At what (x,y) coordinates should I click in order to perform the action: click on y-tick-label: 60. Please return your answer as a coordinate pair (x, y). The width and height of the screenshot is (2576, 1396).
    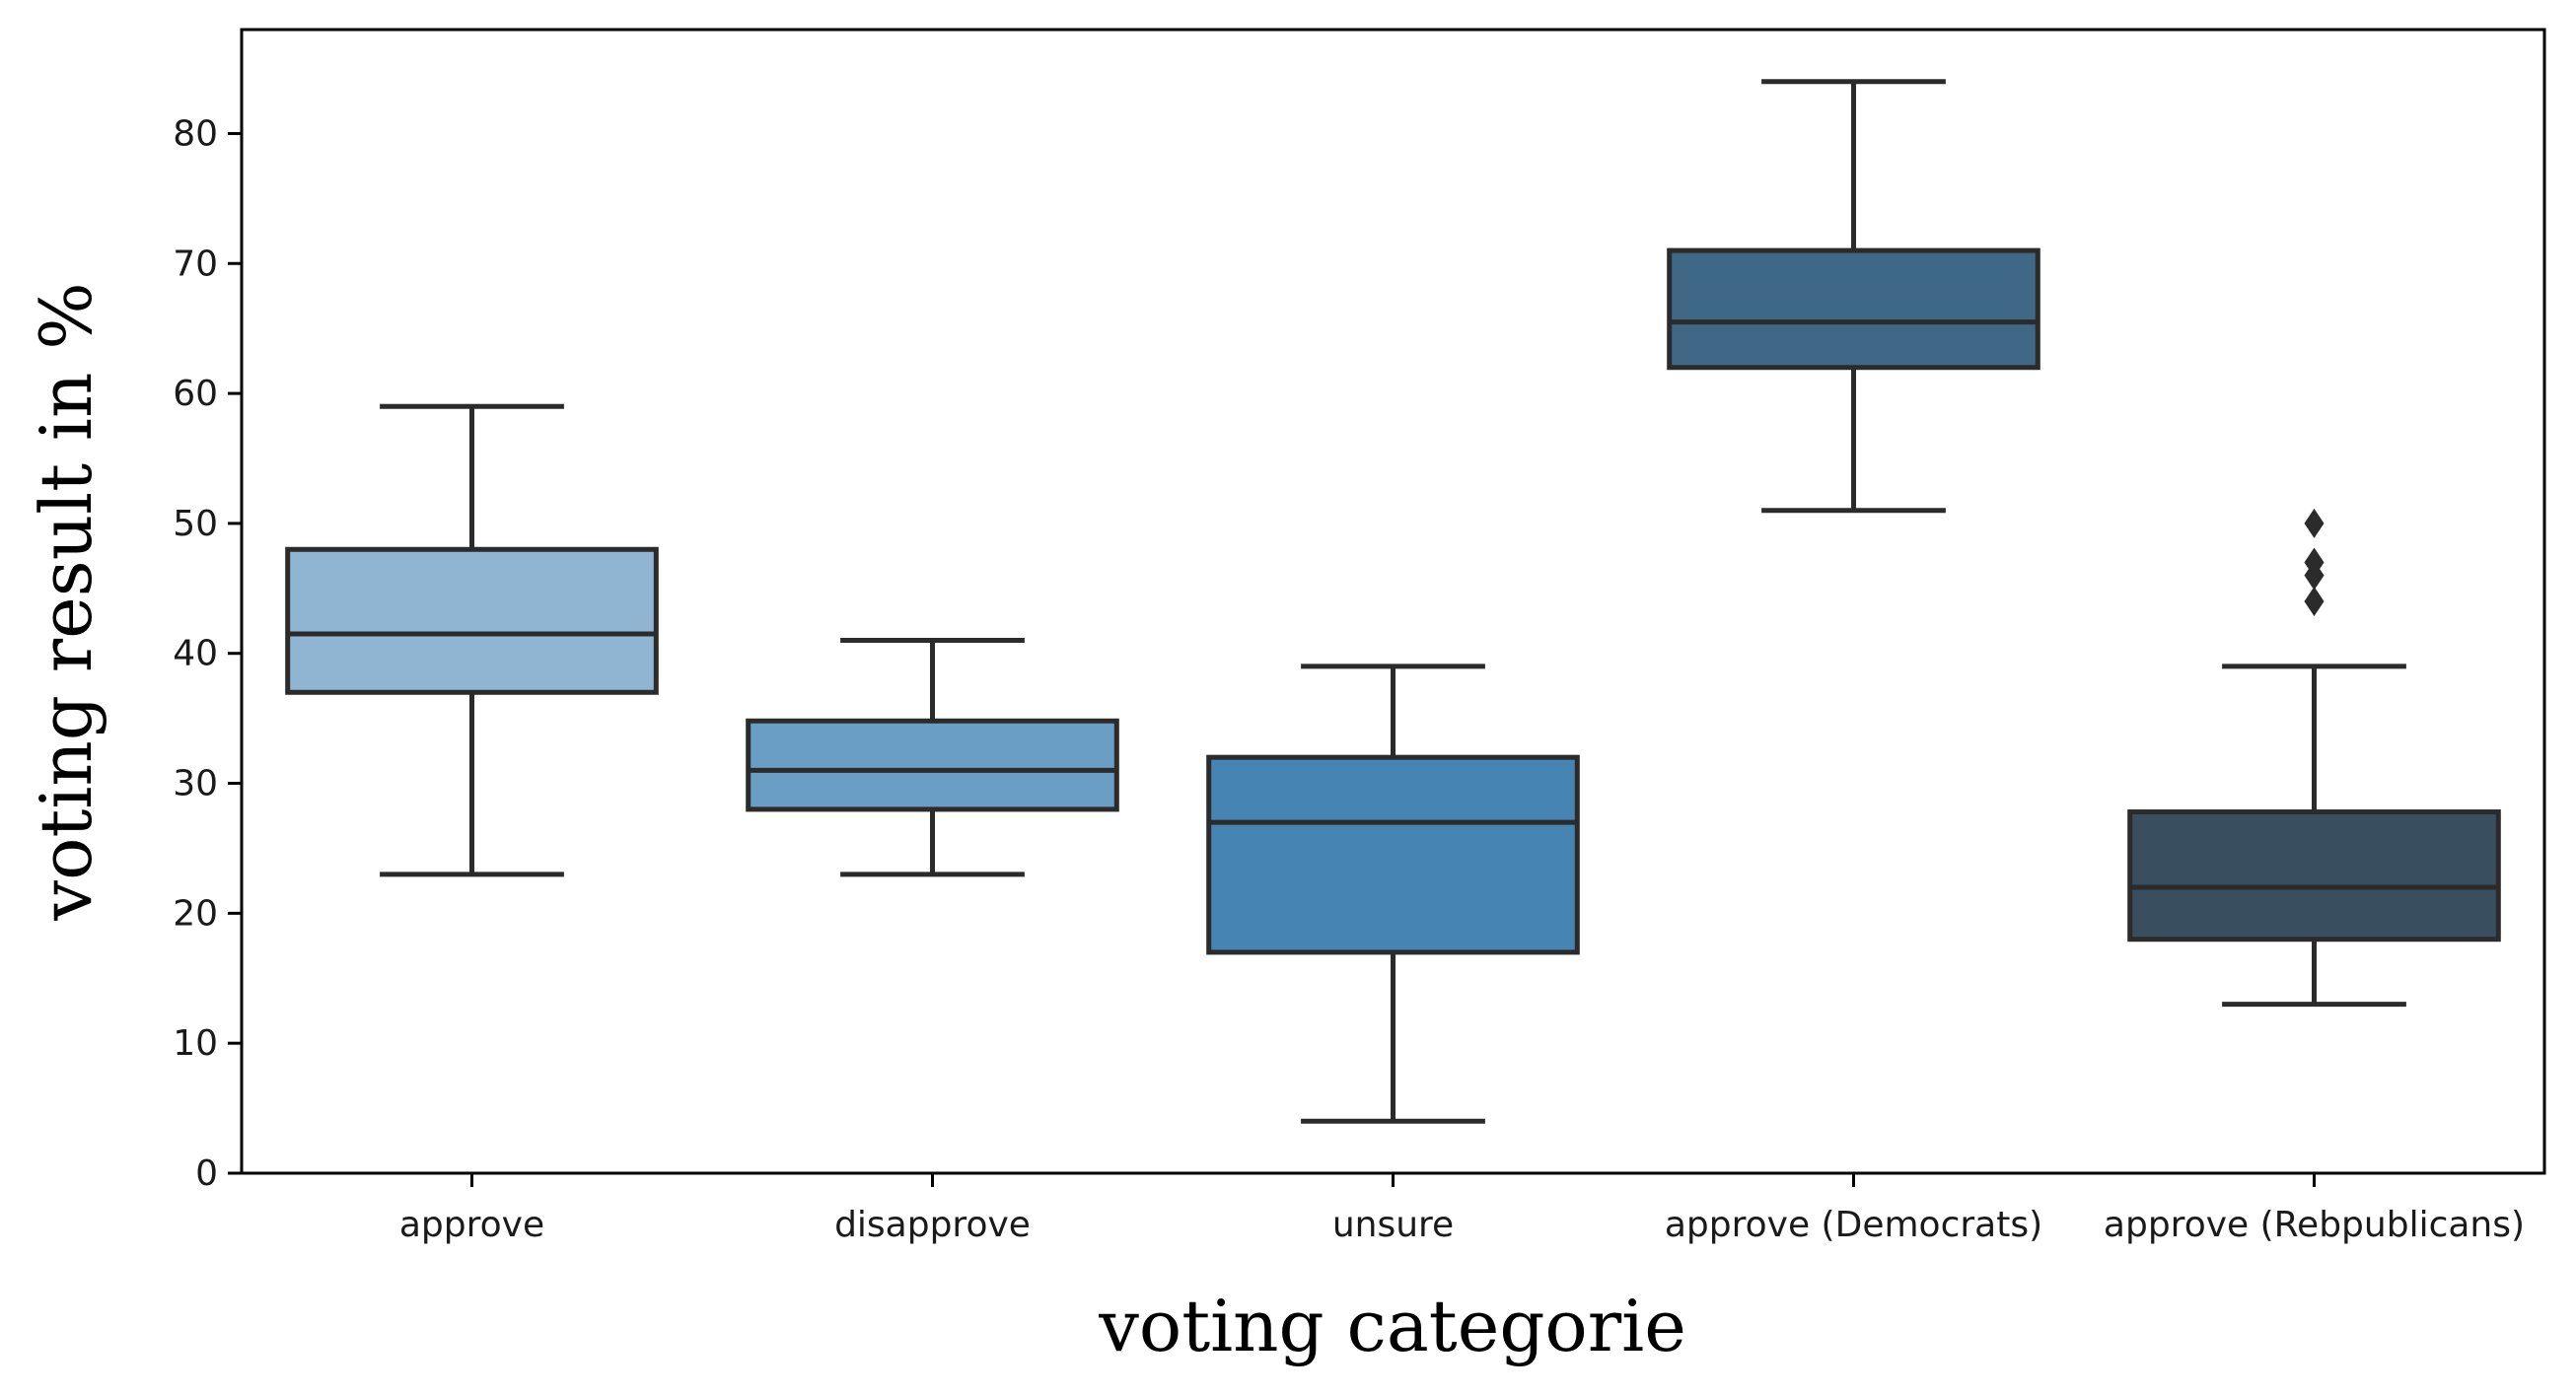
    Looking at the image, I should click on (195, 394).